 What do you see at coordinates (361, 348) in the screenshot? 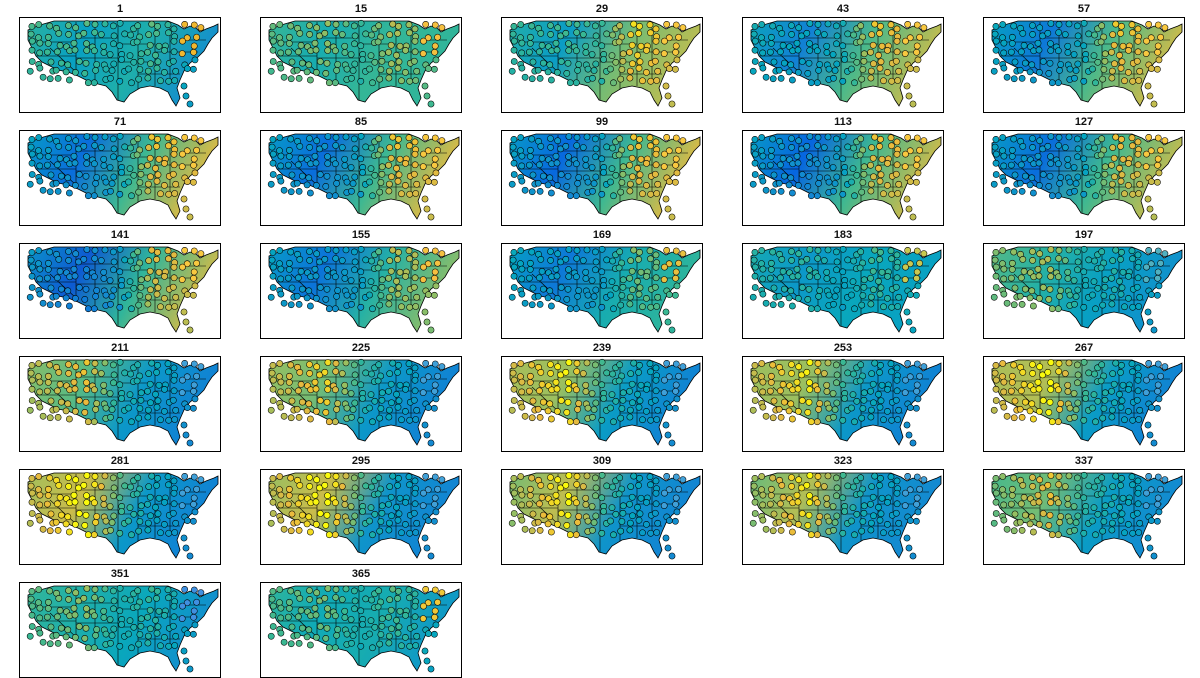
I see `panel-title: 225` at bounding box center [361, 348].